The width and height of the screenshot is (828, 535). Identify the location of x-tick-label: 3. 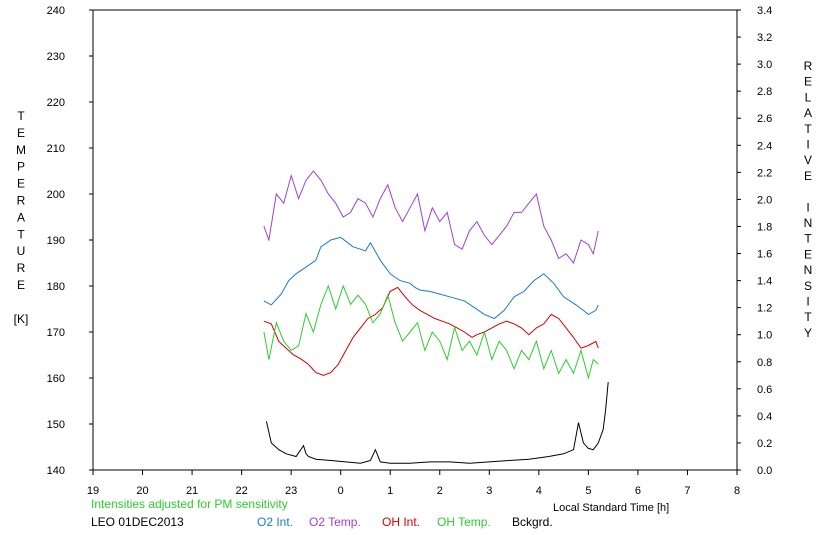
(489, 491).